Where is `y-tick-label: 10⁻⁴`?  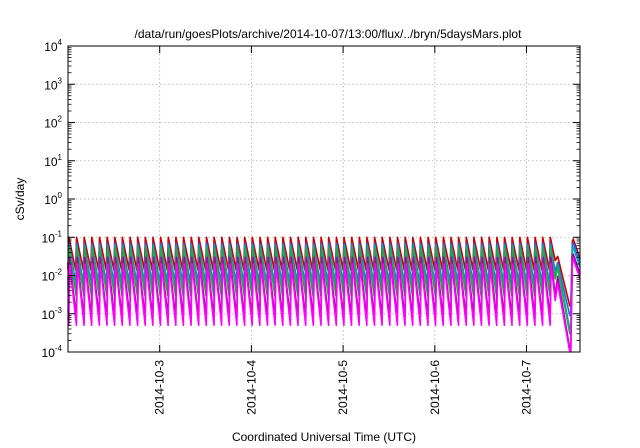
y-tick-label: 10⁻⁴ is located at coordinates (52, 352).